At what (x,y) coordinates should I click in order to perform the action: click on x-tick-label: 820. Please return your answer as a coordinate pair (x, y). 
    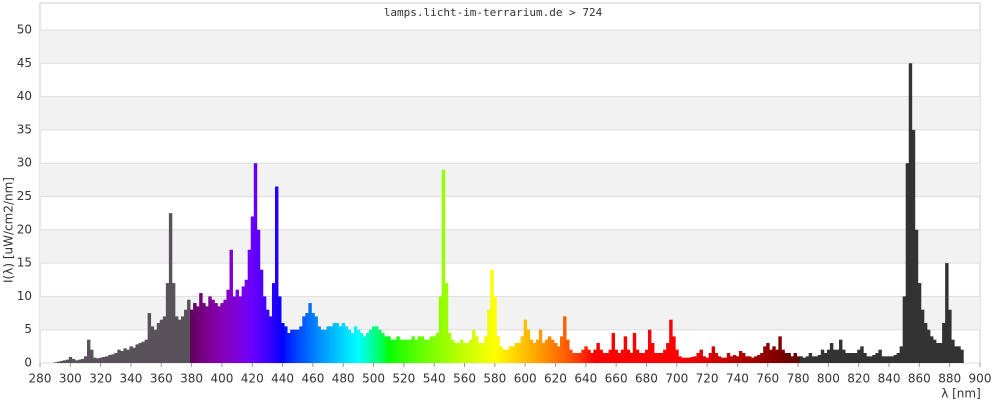
    Looking at the image, I should click on (858, 379).